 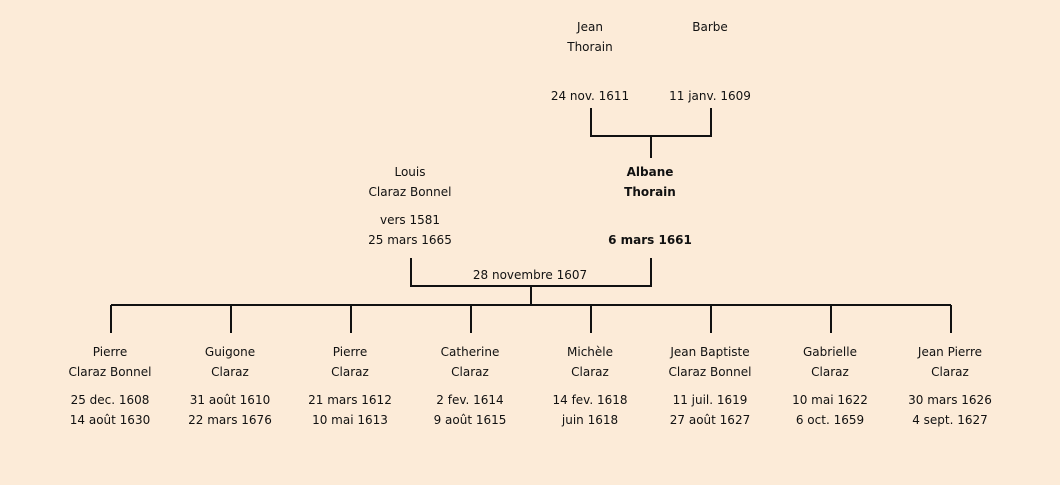 What do you see at coordinates (590, 400) in the screenshot?
I see `birth-date: 14 fev. 1618` at bounding box center [590, 400].